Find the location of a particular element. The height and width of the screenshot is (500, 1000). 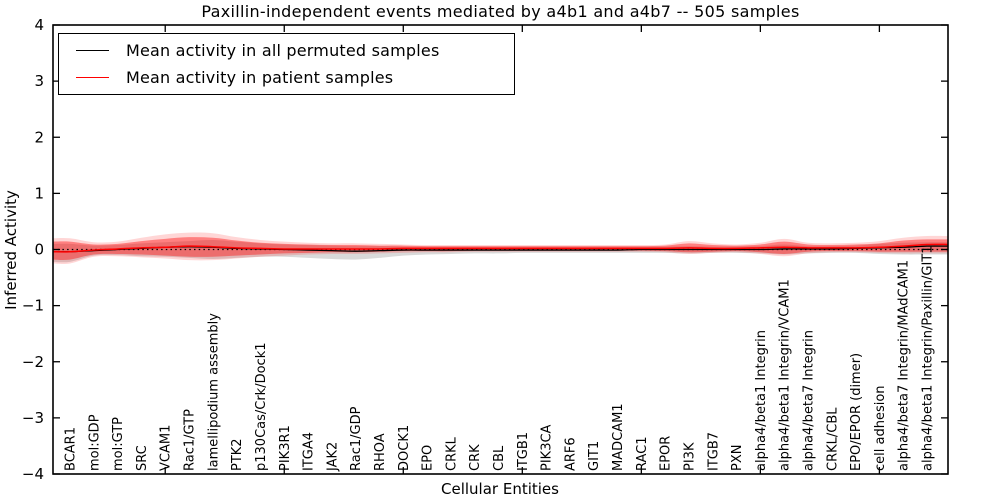

x-category-label: RHOA is located at coordinates (380, 452).